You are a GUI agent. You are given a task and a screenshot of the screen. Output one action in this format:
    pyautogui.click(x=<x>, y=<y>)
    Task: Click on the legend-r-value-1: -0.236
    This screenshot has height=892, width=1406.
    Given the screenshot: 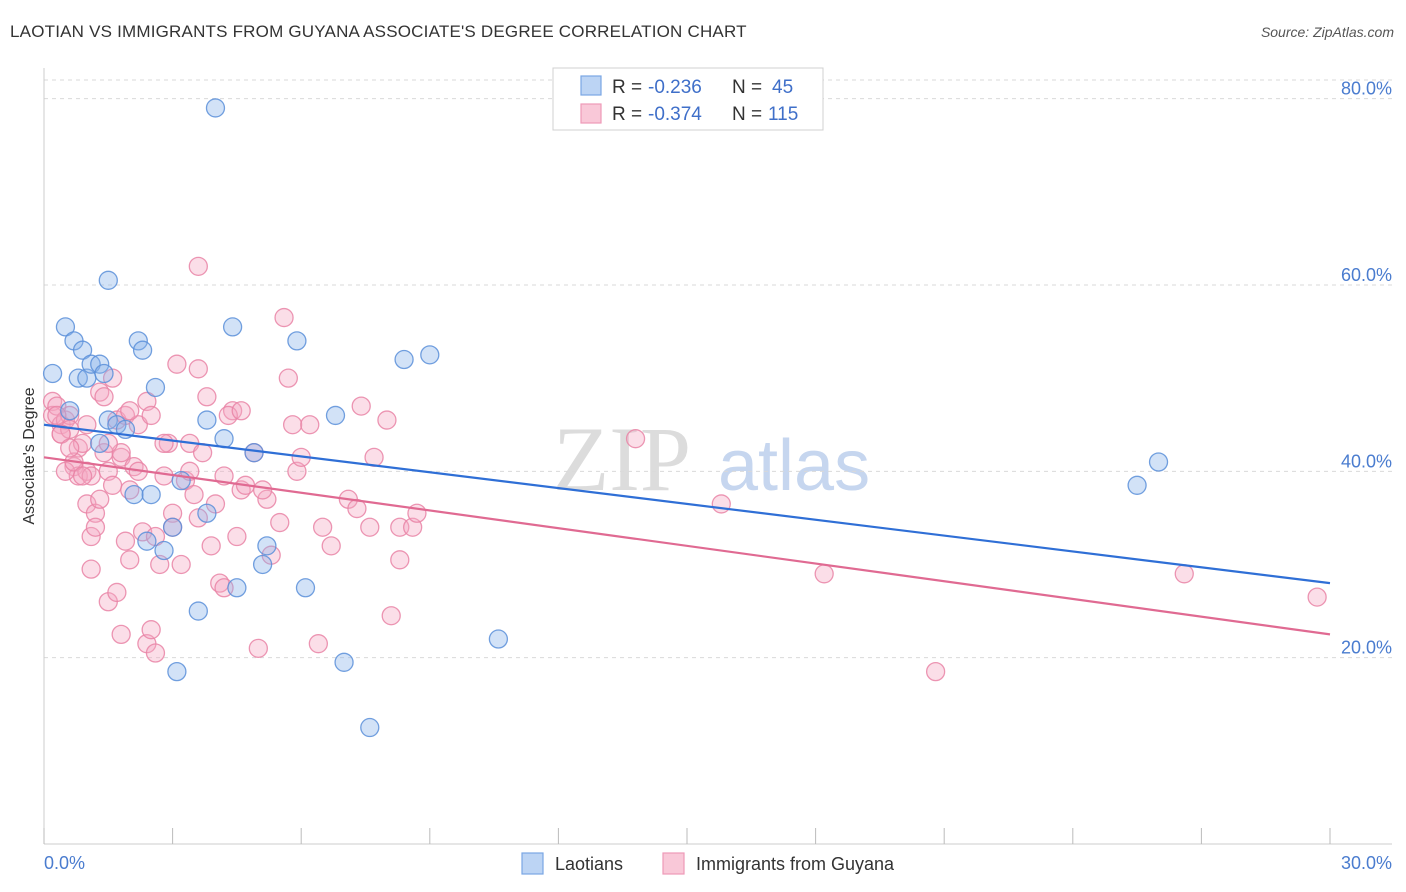 What is the action you would take?
    pyautogui.click(x=675, y=87)
    